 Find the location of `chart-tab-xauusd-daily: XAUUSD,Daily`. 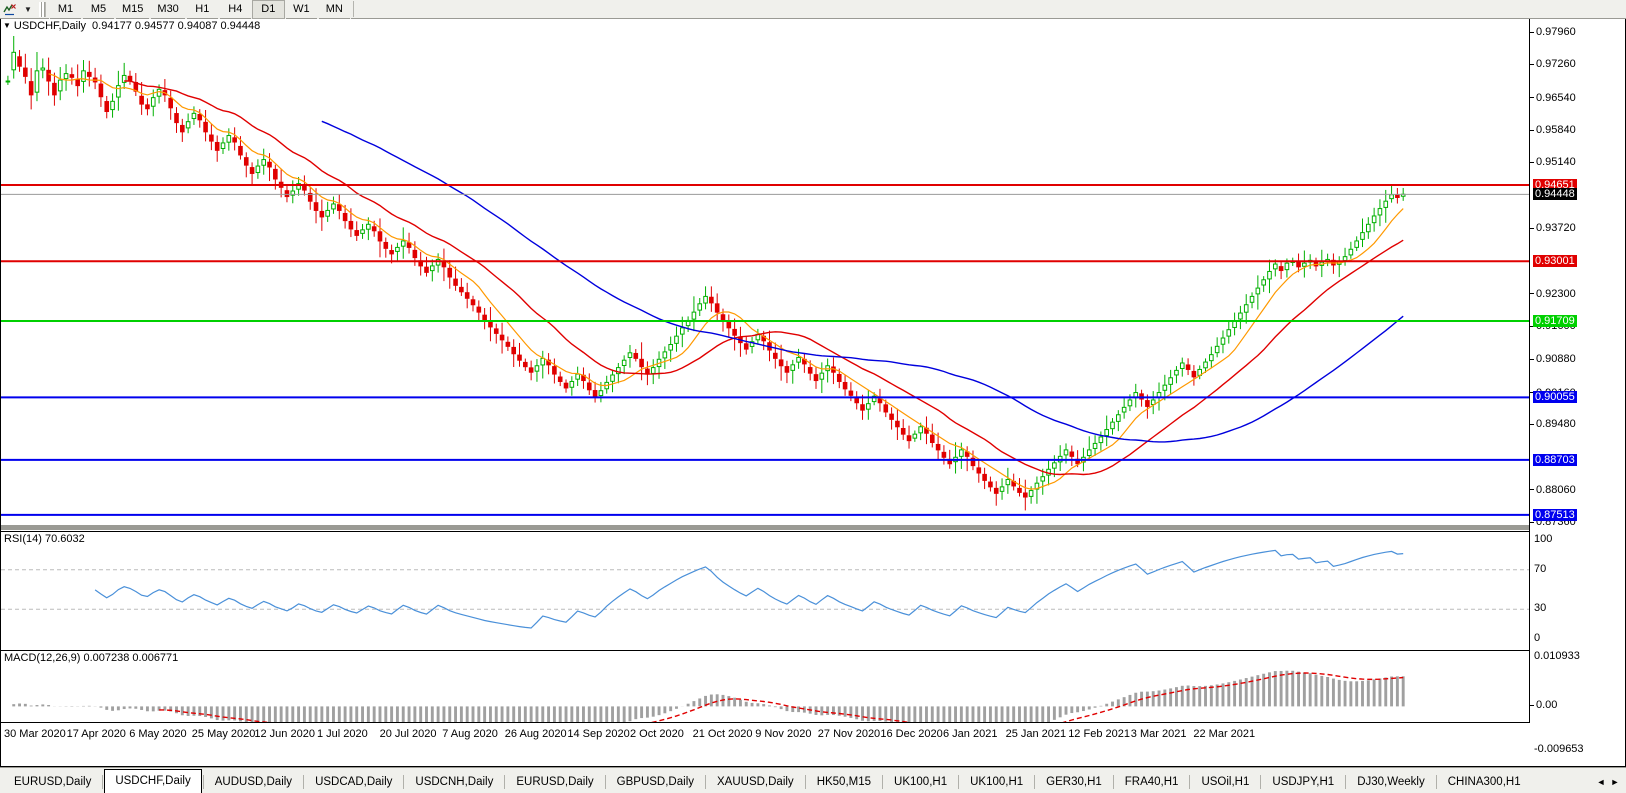

chart-tab-xauusd-daily: XAUUSD,Daily is located at coordinates (755, 782).